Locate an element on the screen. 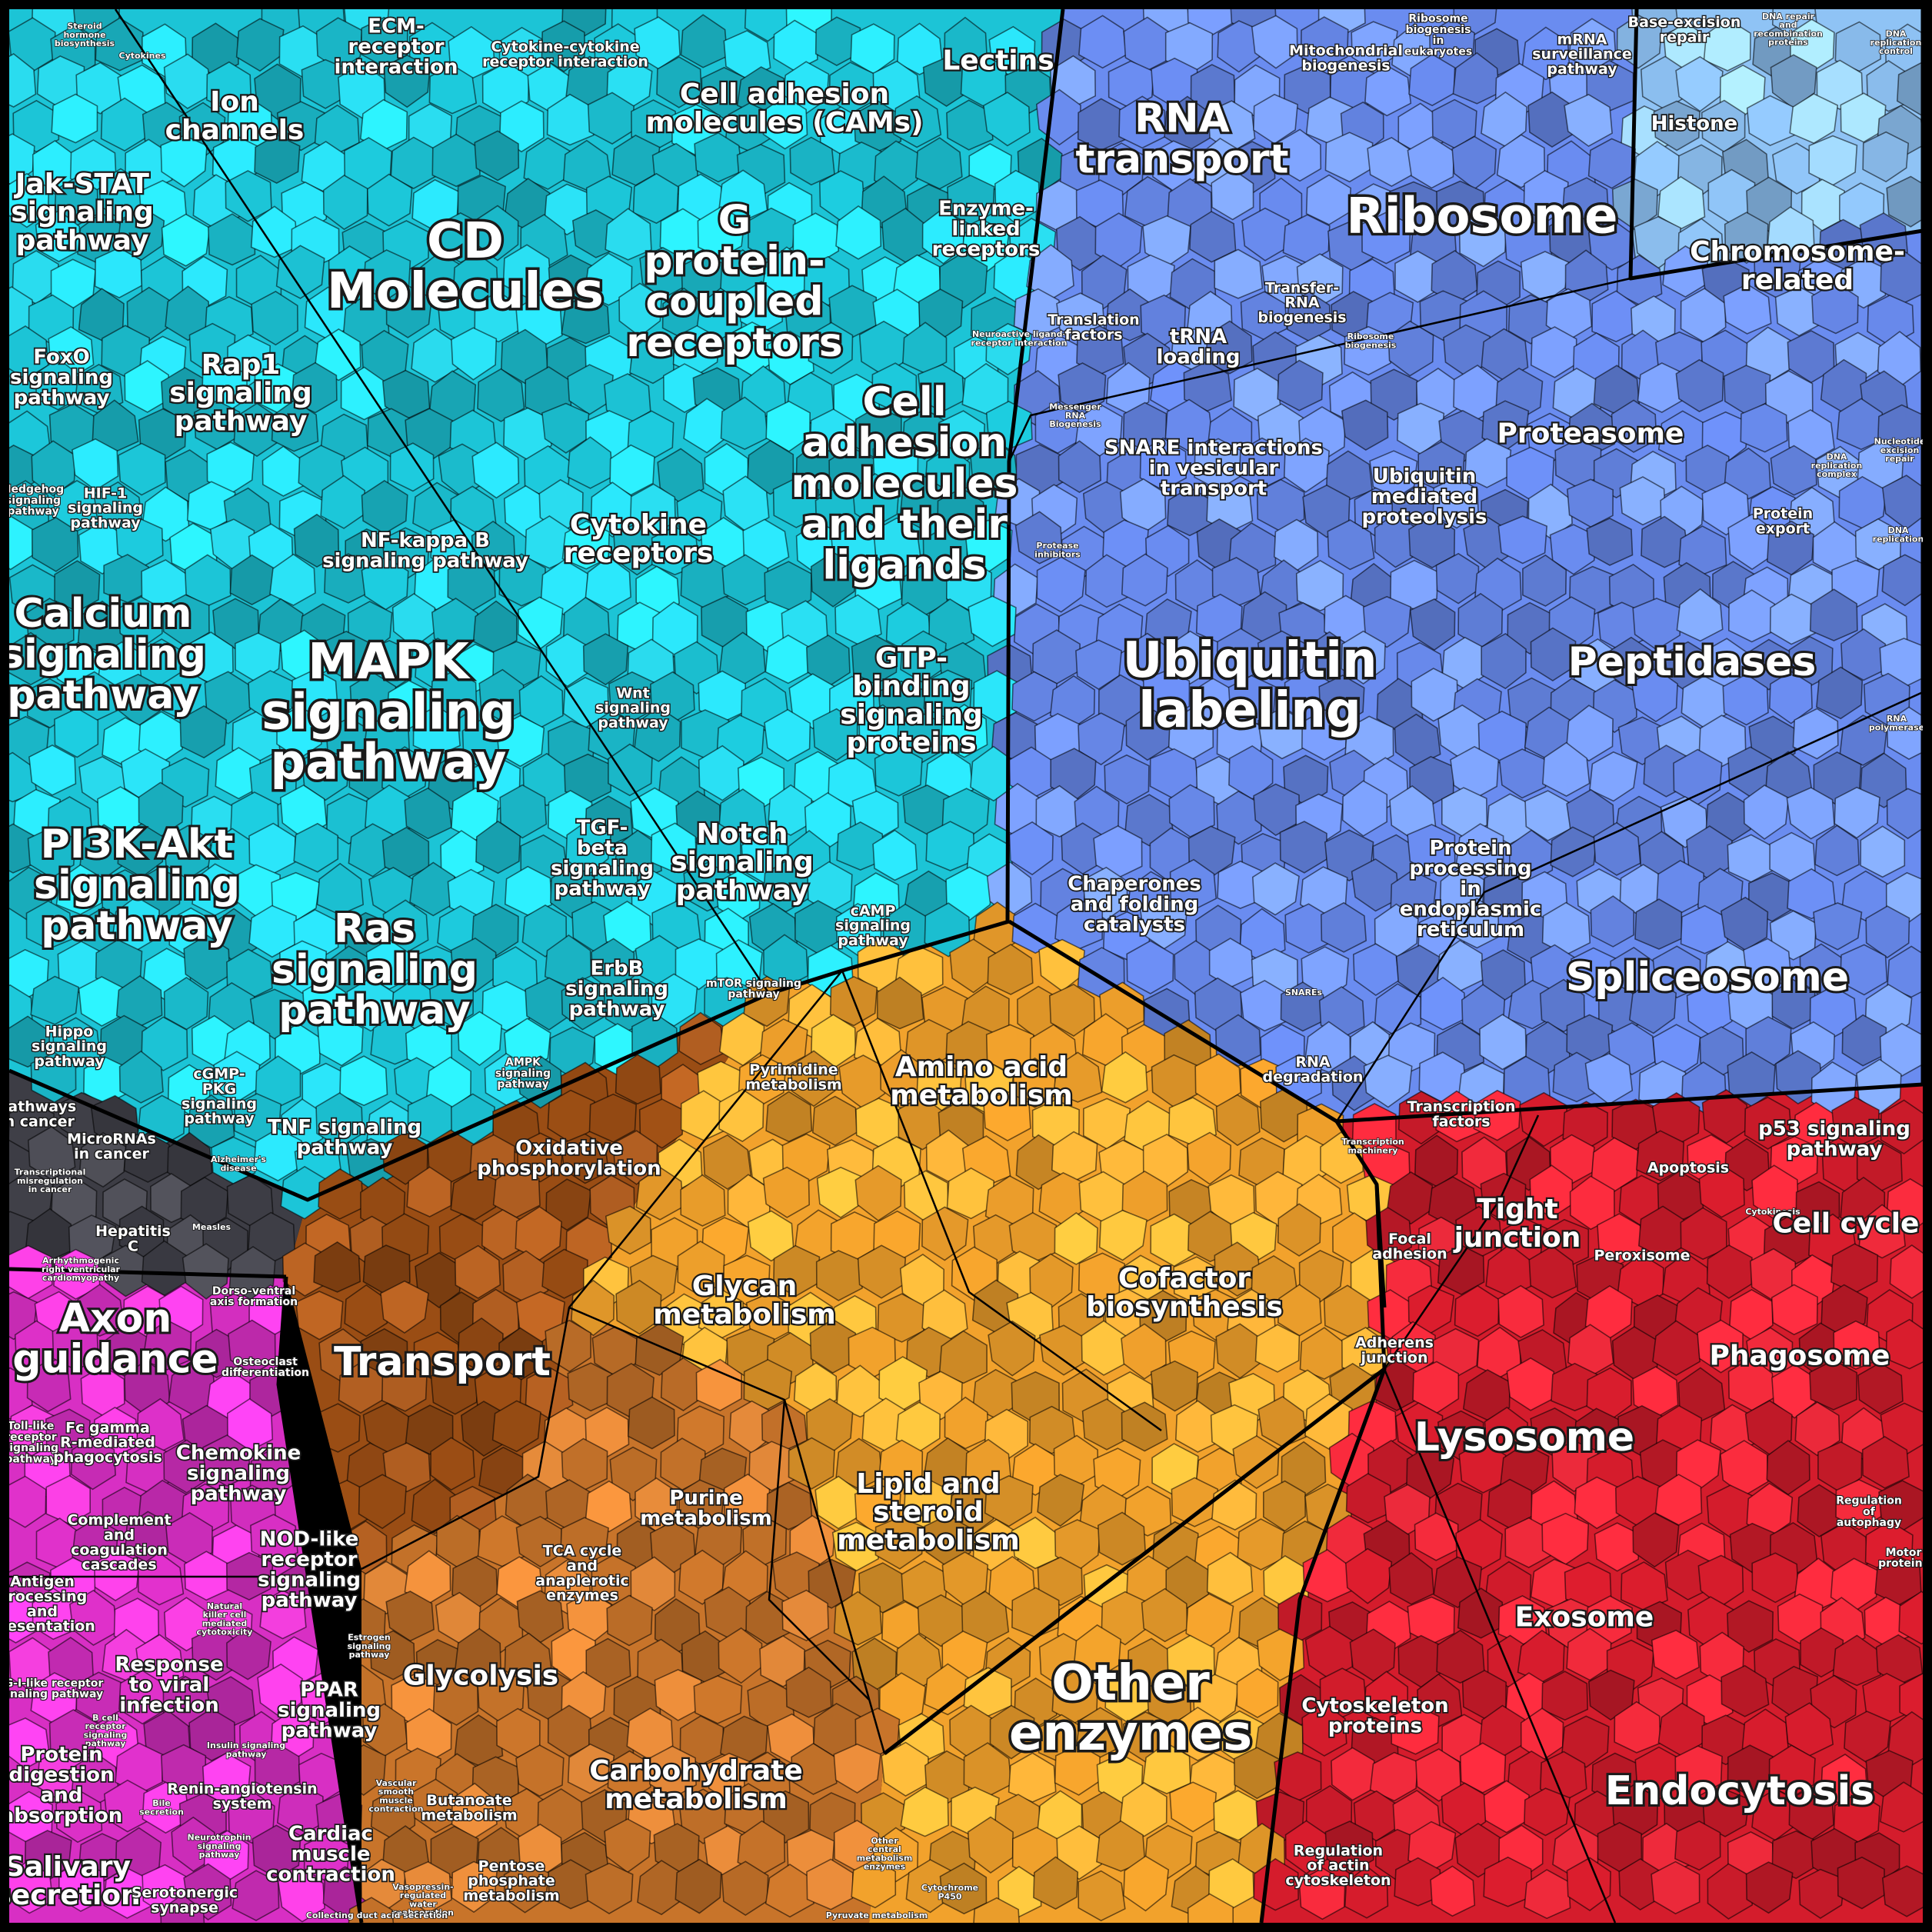 This screenshot has width=1932, height=1932. label-rig-i: RIG-I-like receptor signaling pathway is located at coordinates (51, 1688).